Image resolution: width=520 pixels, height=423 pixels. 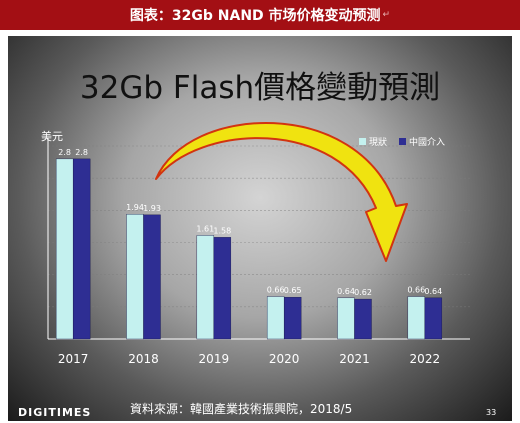 I want to click on data-label: 0.62, so click(x=363, y=292).